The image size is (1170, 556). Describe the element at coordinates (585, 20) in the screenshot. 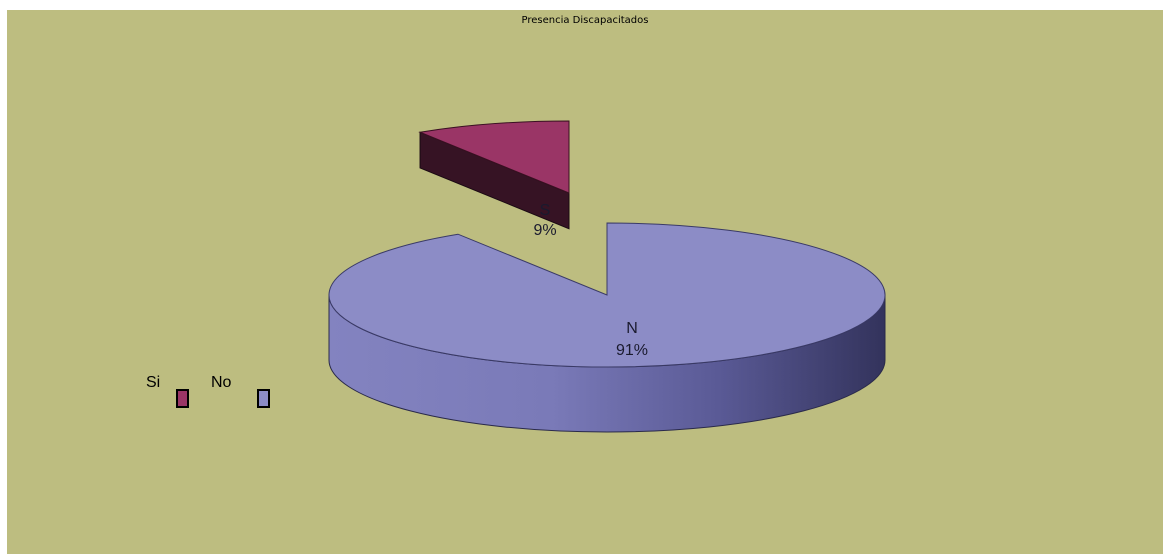

I see `chart-title: Presencia Discapacitados` at that location.